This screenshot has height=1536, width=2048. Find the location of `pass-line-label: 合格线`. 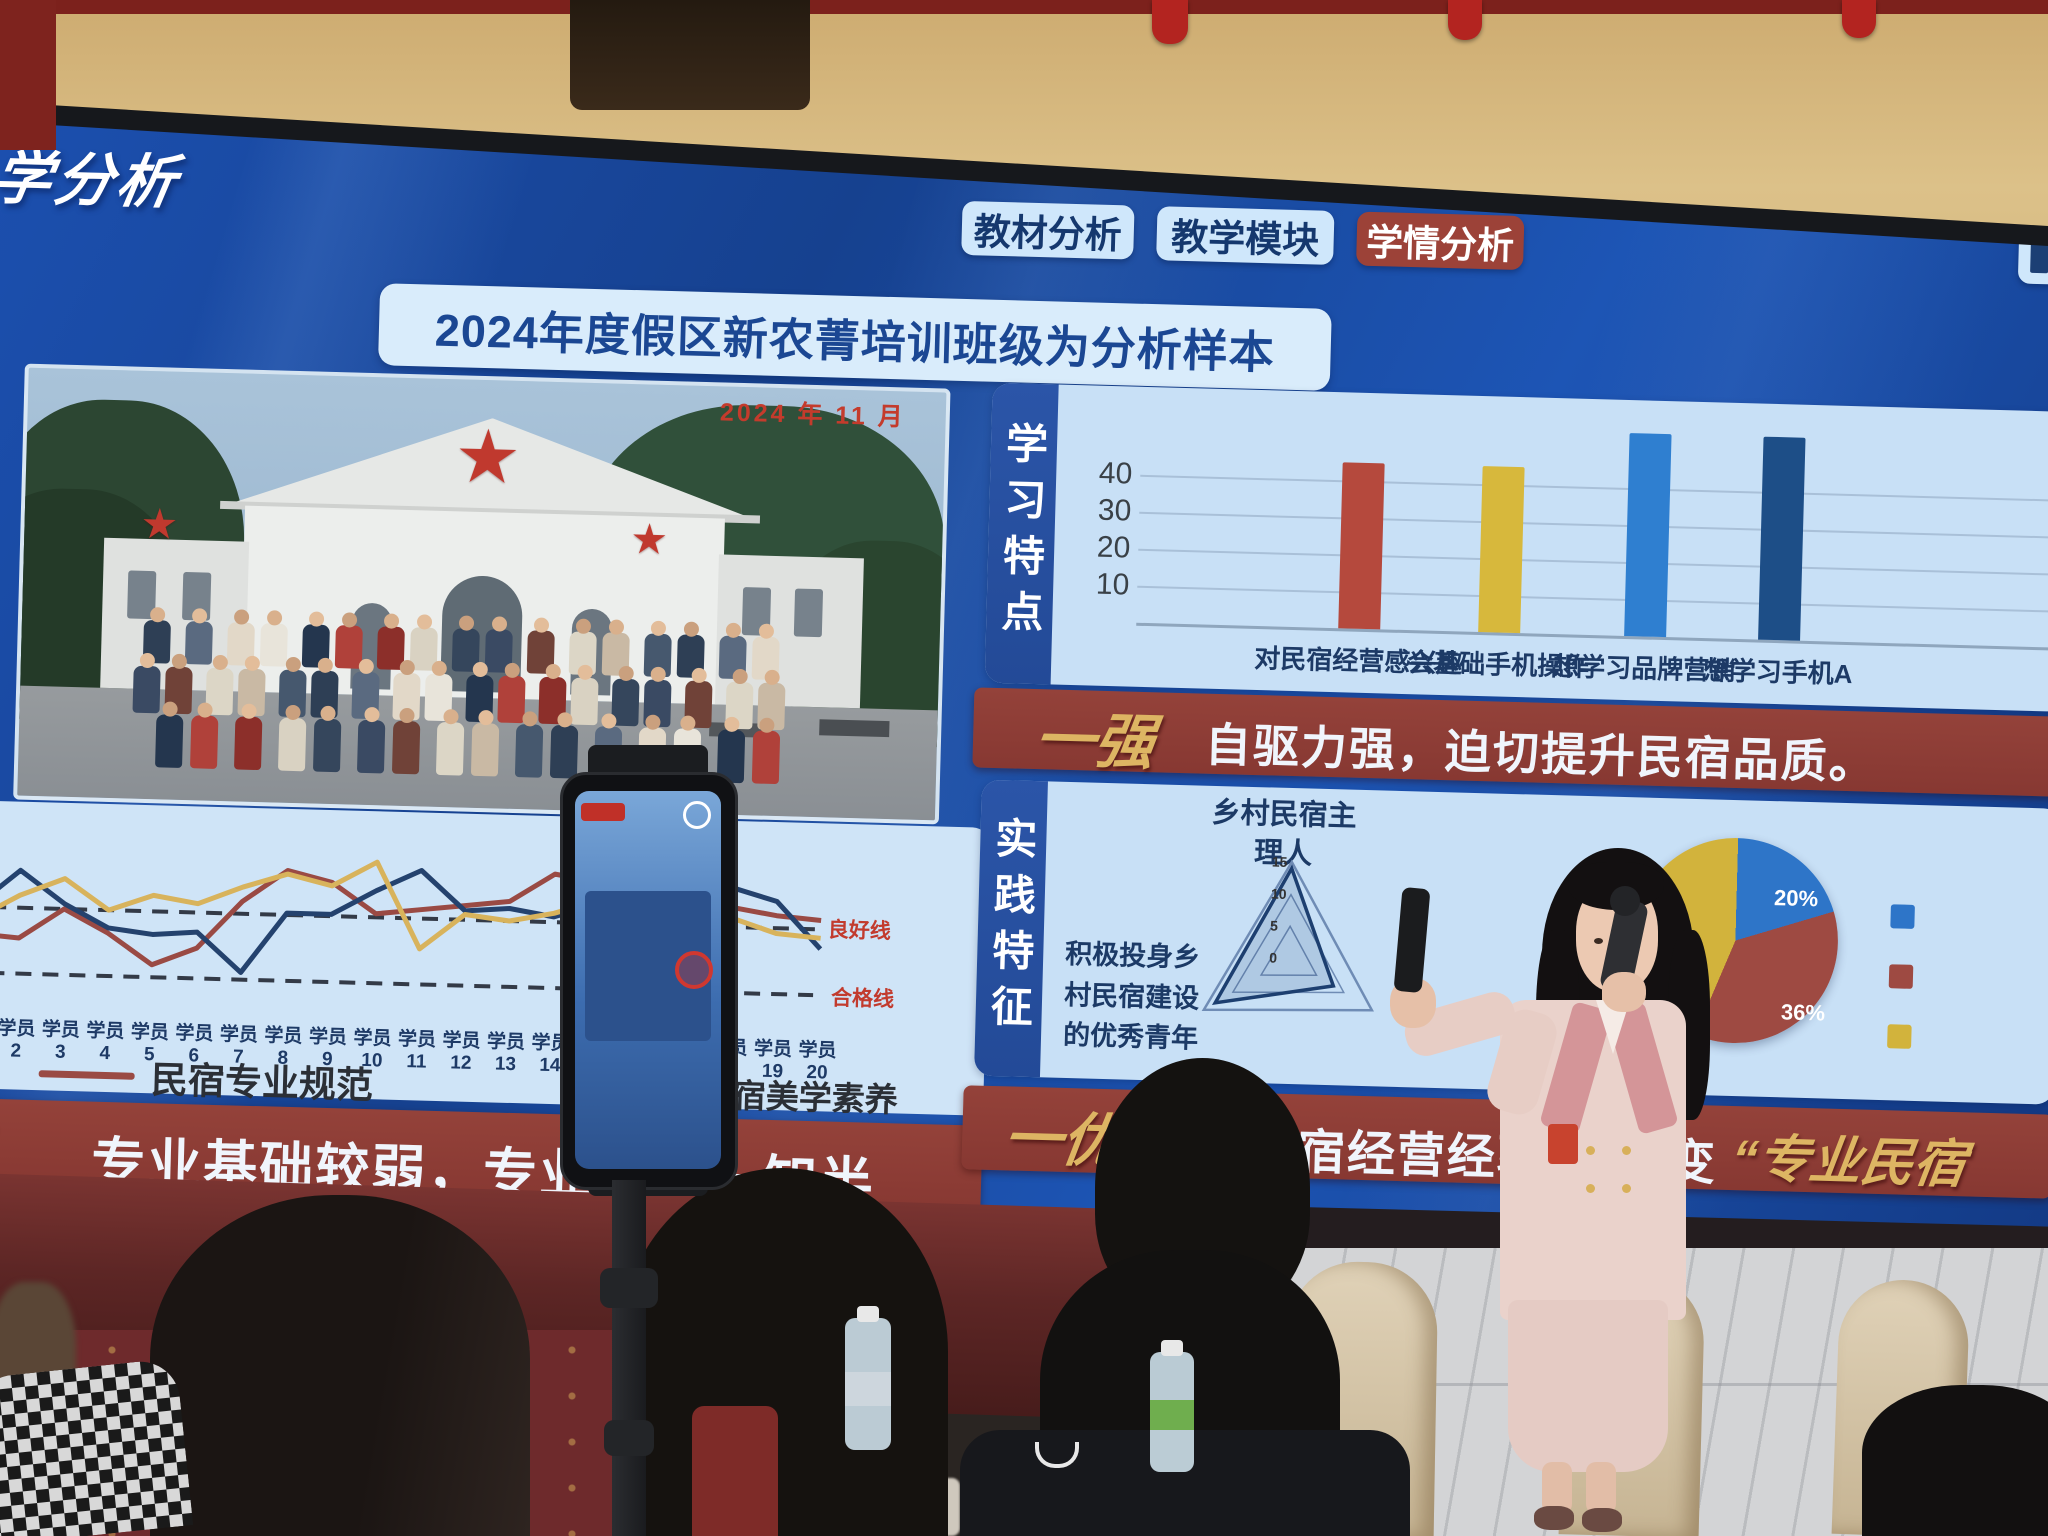

pass-line-label: 合格线 is located at coordinates (862, 999).